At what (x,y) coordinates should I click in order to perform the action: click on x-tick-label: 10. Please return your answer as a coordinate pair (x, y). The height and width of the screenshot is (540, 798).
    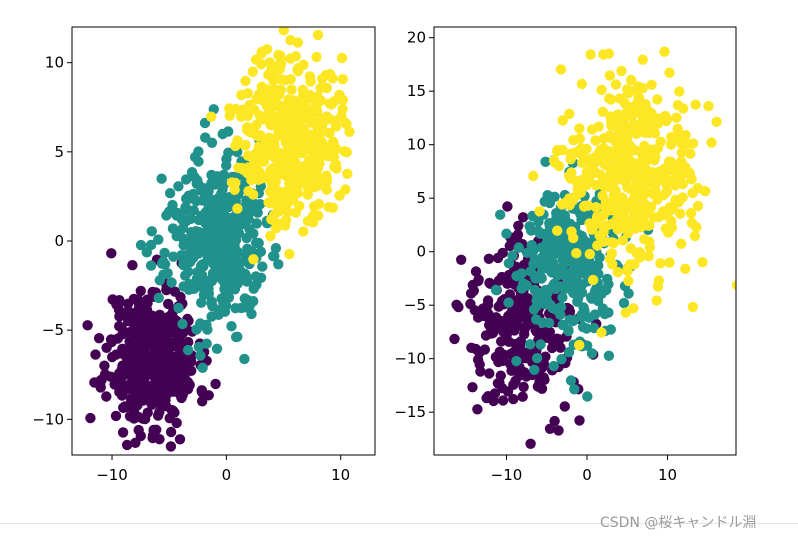
    Looking at the image, I should click on (340, 475).